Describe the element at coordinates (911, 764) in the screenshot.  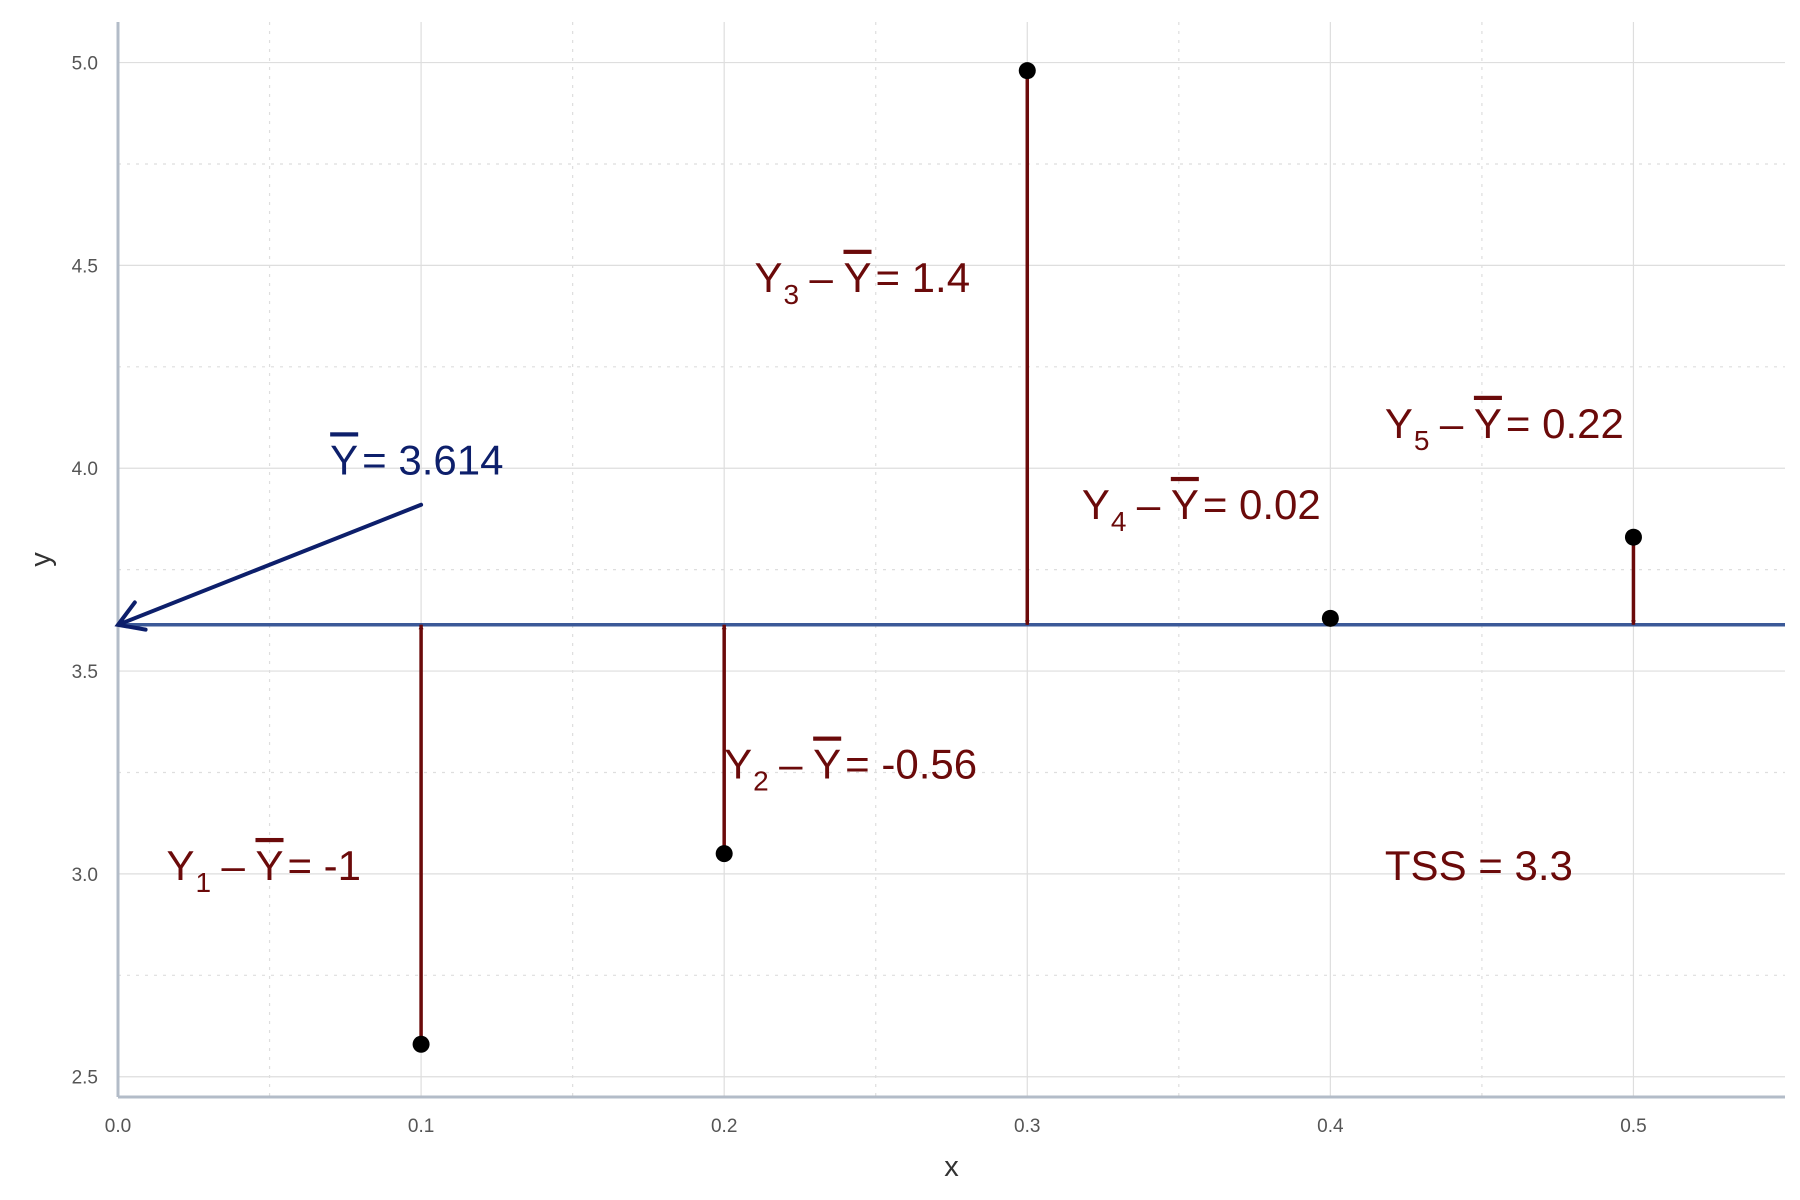
I see `deviation-label-value: = -0.56` at that location.